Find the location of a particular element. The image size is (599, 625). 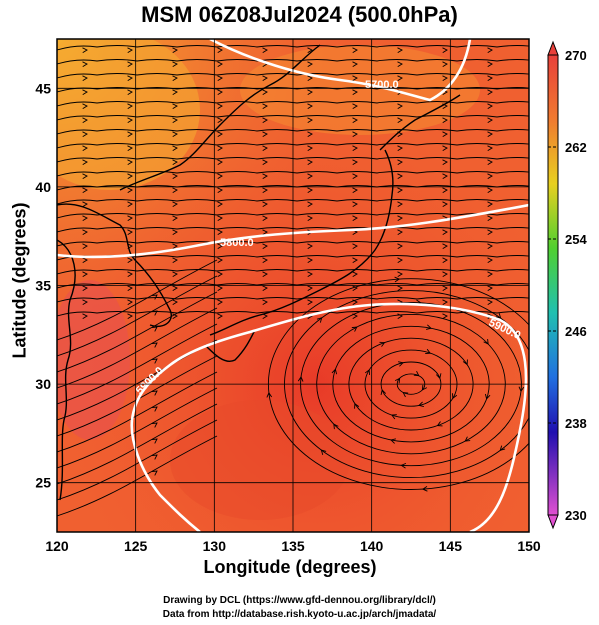

y-tick-label: 25 is located at coordinates (43, 483).